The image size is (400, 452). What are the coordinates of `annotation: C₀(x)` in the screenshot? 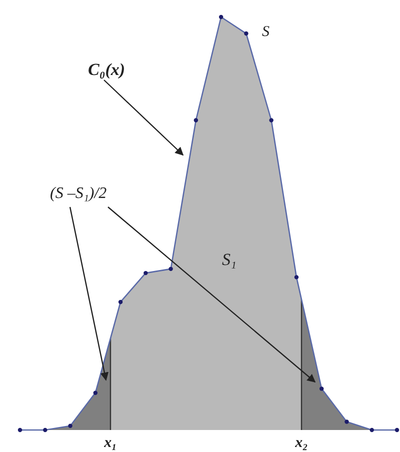 It's located at (107, 69).